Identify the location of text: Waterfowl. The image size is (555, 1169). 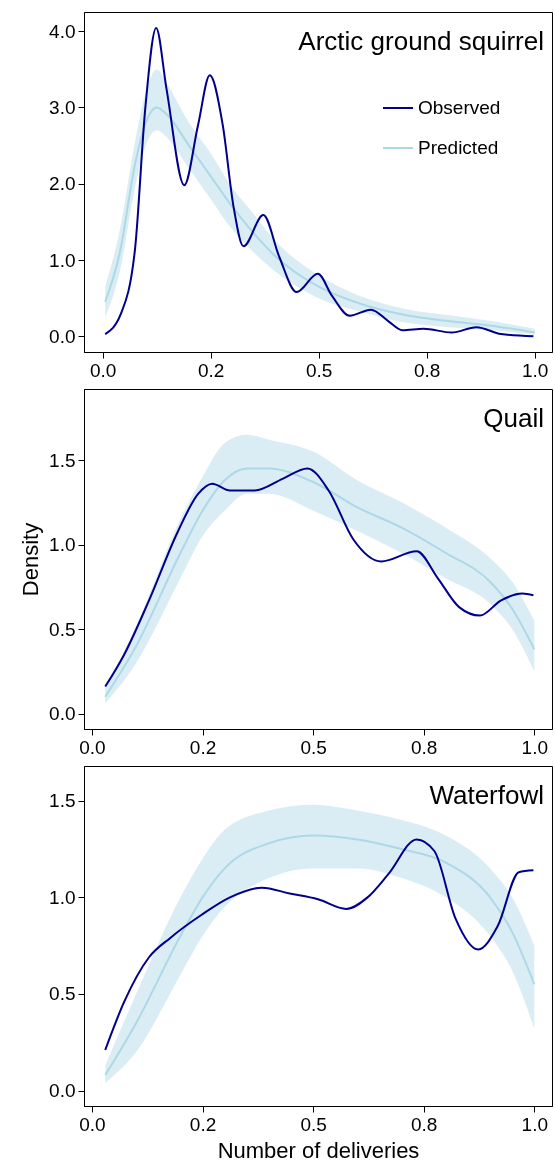
(486, 795).